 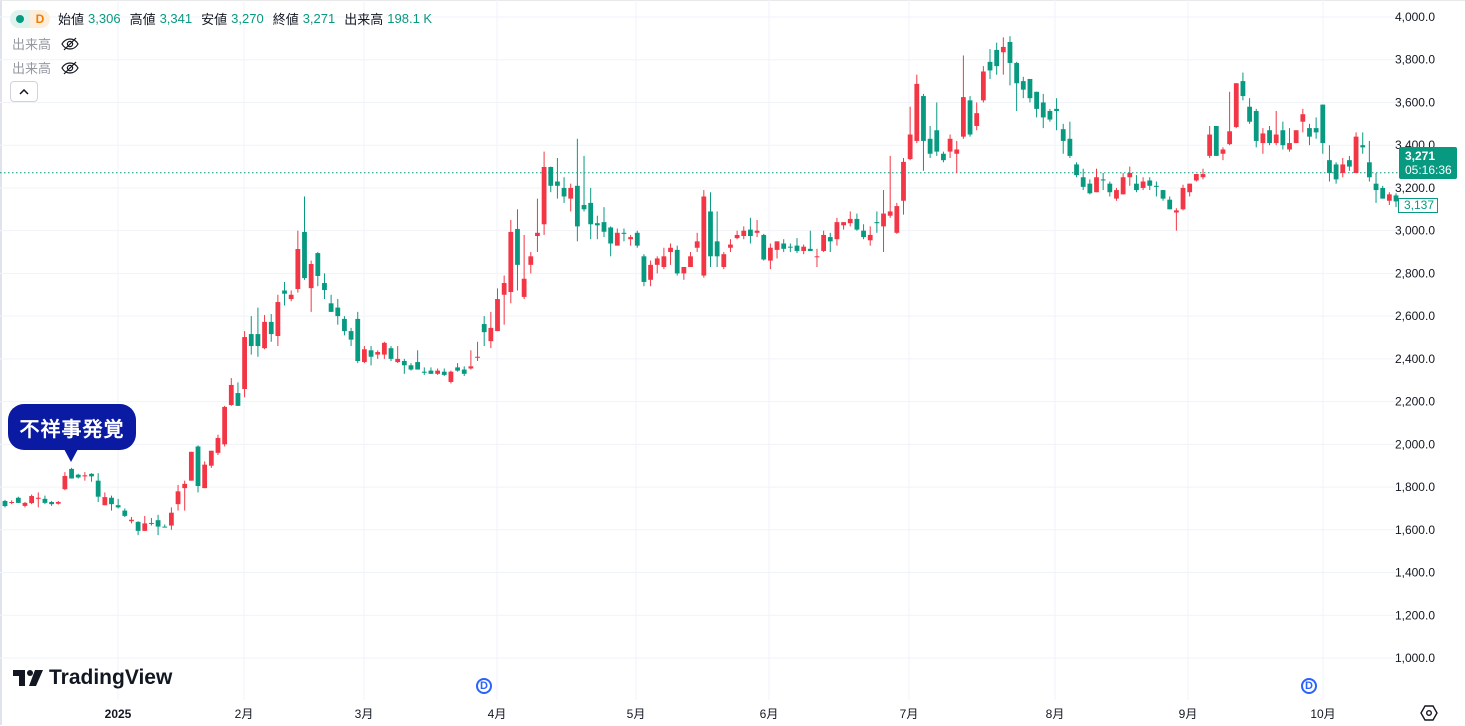 I want to click on indicator-volume-1: 出来高, so click(x=45, y=43).